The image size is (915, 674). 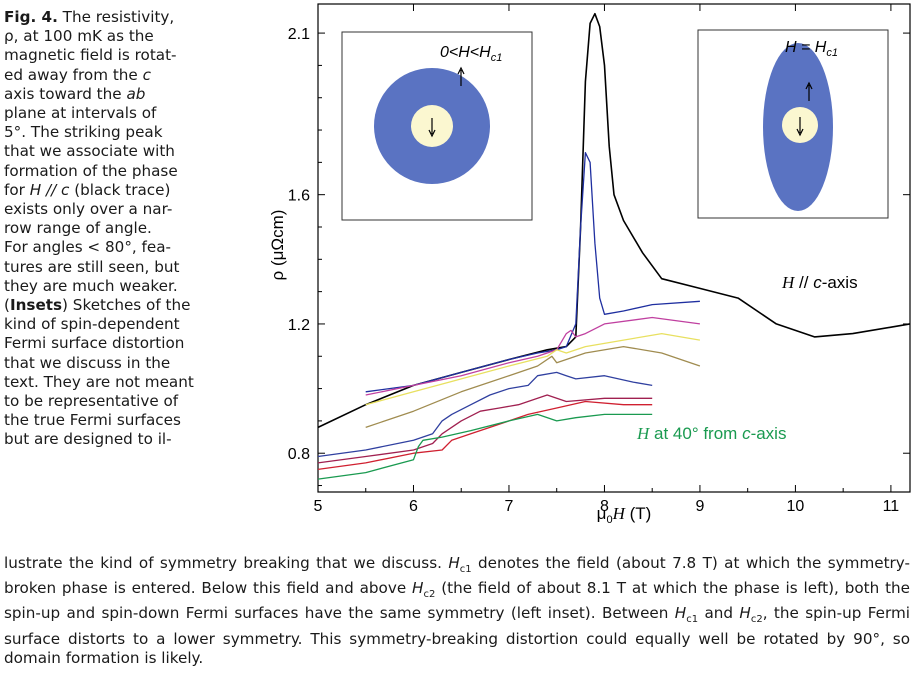 I want to click on side-fragment: (, so click(x=7, y=305).